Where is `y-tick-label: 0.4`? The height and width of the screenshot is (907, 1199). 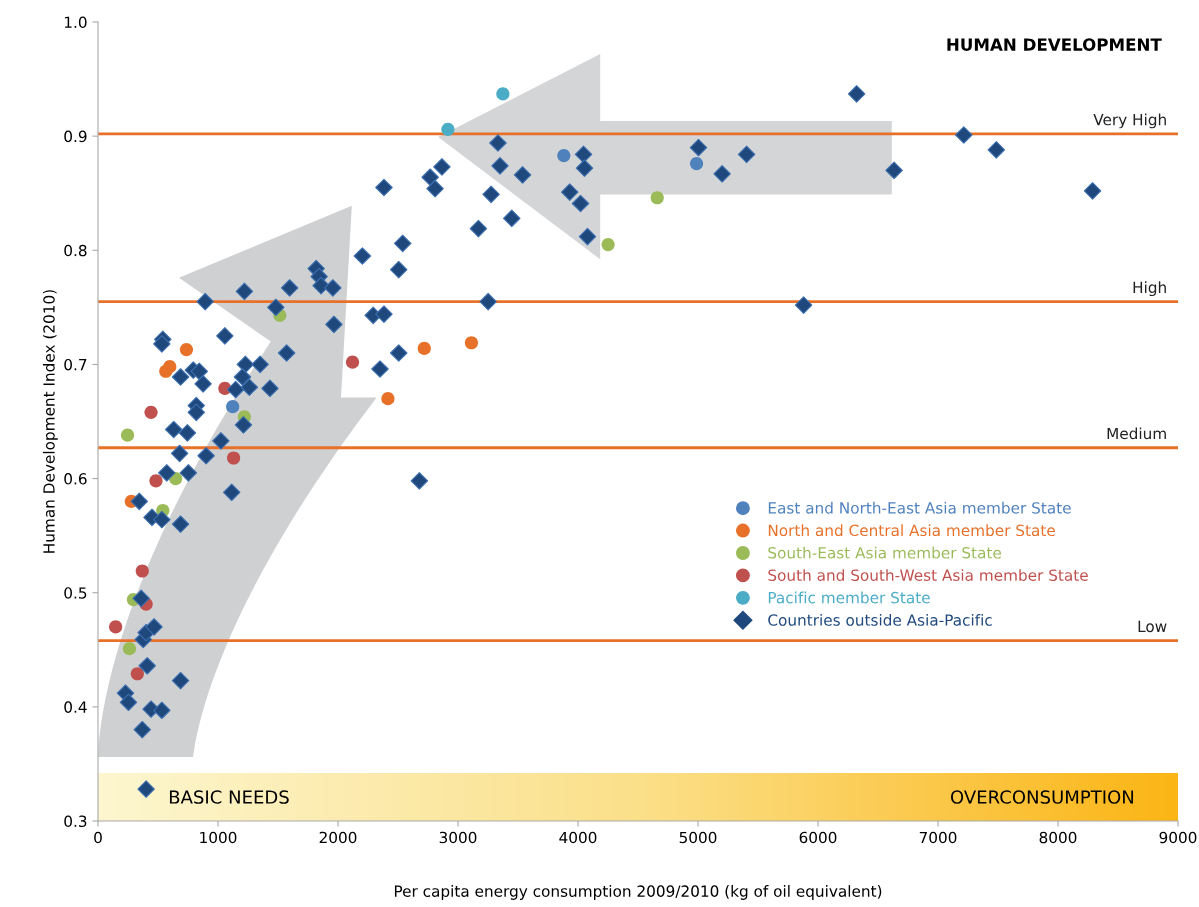 y-tick-label: 0.4 is located at coordinates (75, 707).